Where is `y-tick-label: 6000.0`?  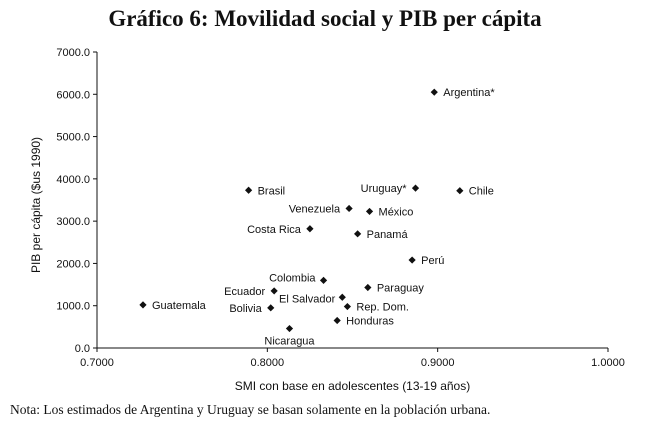
y-tick-label: 6000.0 is located at coordinates (73, 95).